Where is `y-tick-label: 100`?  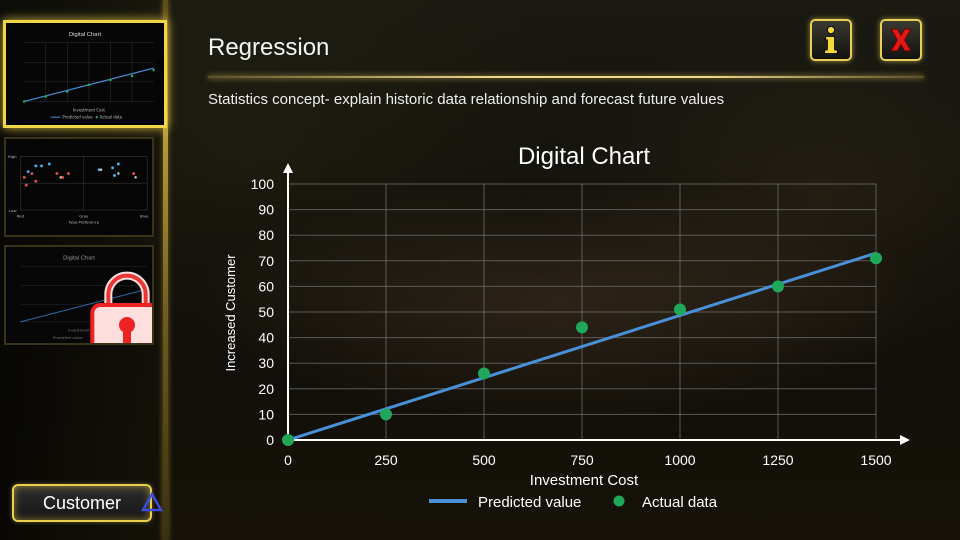
y-tick-label: 100 is located at coordinates (263, 184).